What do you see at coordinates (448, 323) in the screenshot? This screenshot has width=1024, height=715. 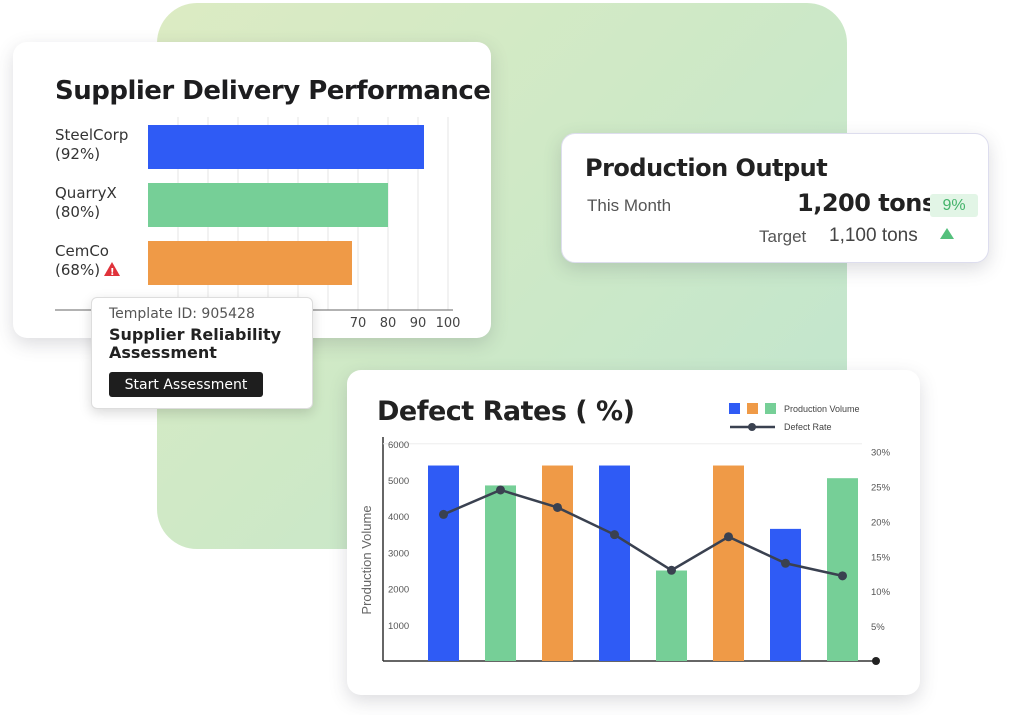 I see `x-tick-label: 100` at bounding box center [448, 323].